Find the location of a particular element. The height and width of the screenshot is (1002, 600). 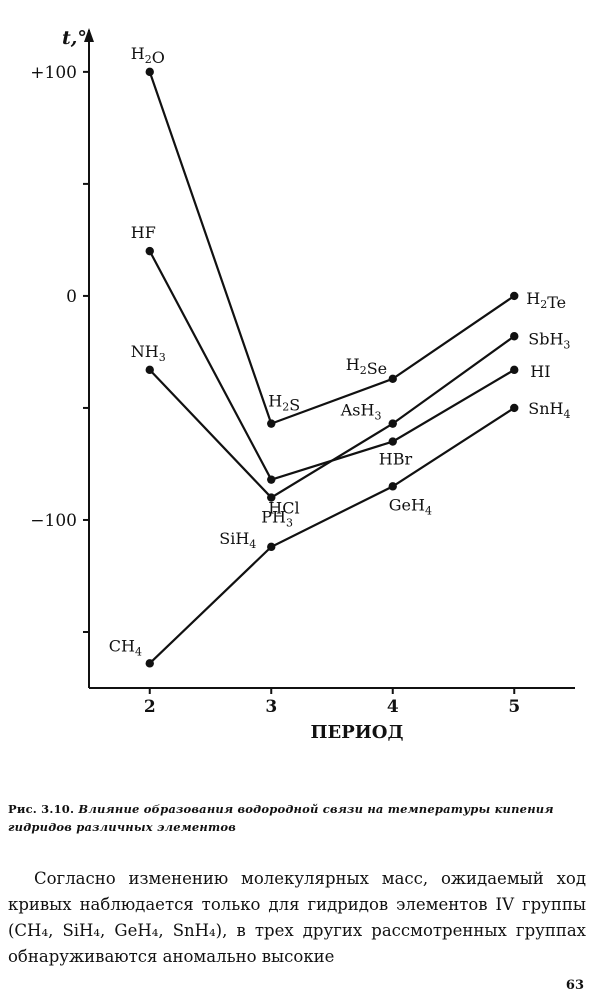

y-axis-arrow is located at coordinates (89, 35).